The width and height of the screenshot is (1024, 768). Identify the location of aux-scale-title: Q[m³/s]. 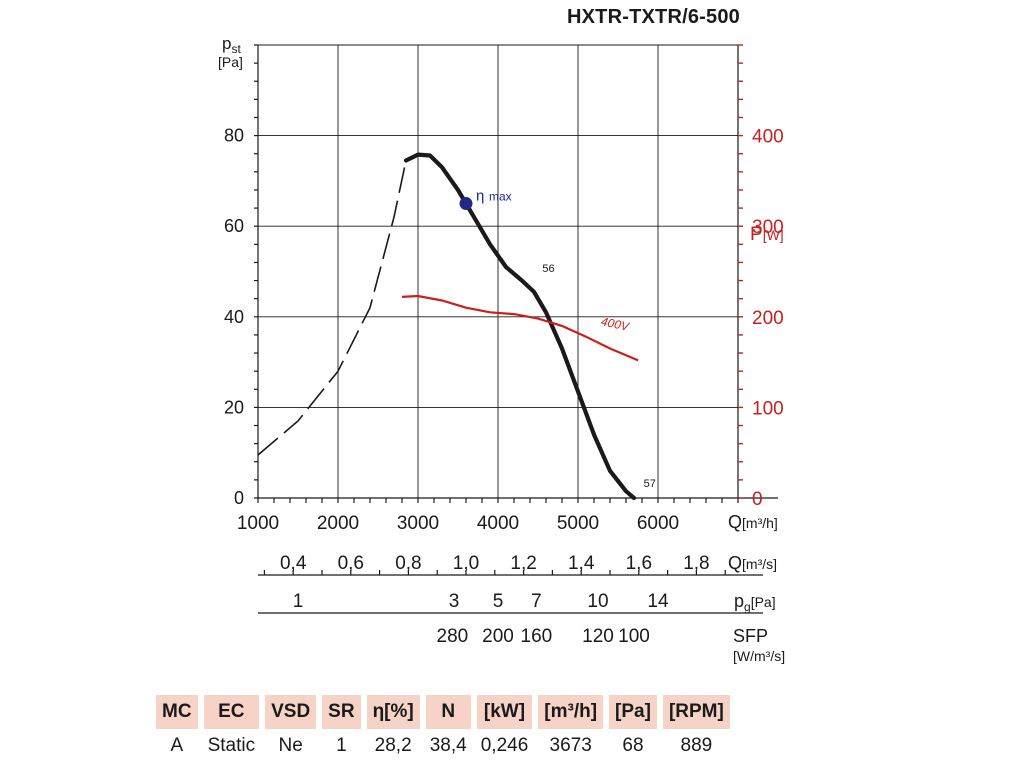
(752, 563).